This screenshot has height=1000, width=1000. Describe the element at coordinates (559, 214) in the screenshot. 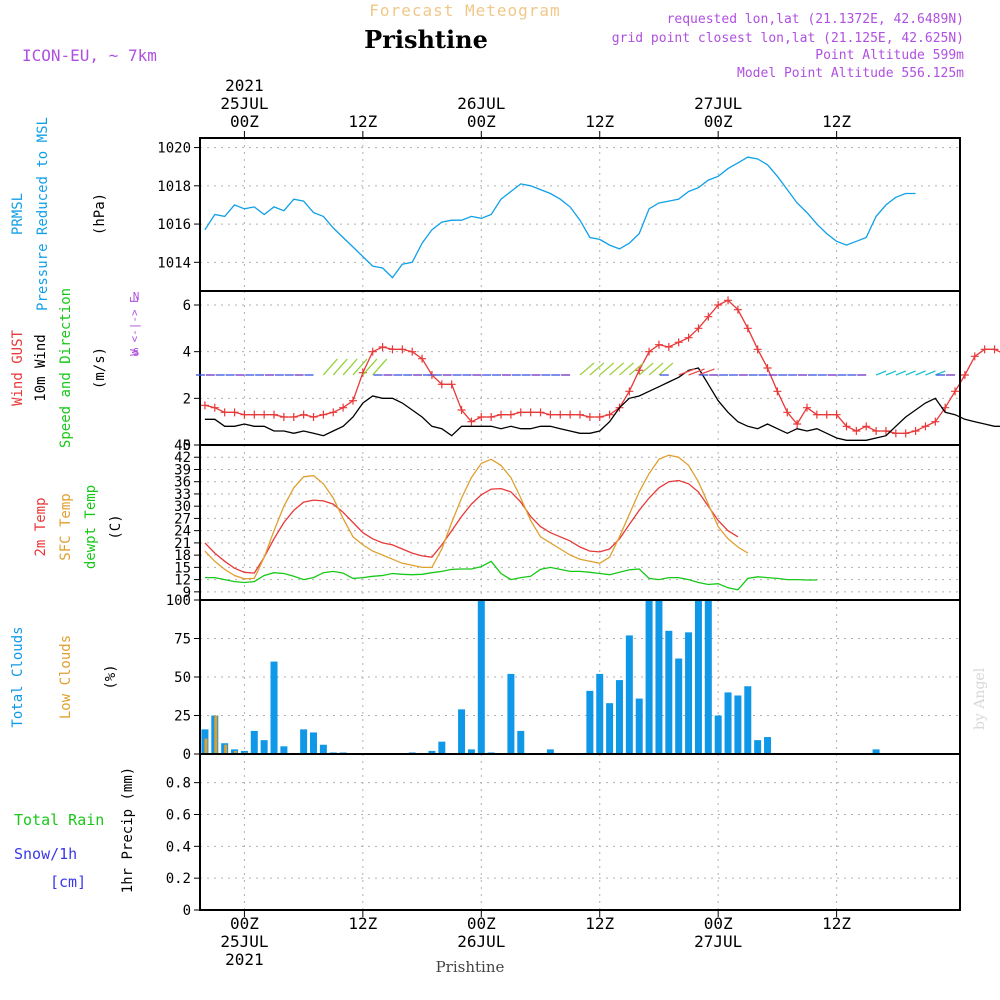

I see `panel-pressure: 1014 1016 1018 1020` at that location.